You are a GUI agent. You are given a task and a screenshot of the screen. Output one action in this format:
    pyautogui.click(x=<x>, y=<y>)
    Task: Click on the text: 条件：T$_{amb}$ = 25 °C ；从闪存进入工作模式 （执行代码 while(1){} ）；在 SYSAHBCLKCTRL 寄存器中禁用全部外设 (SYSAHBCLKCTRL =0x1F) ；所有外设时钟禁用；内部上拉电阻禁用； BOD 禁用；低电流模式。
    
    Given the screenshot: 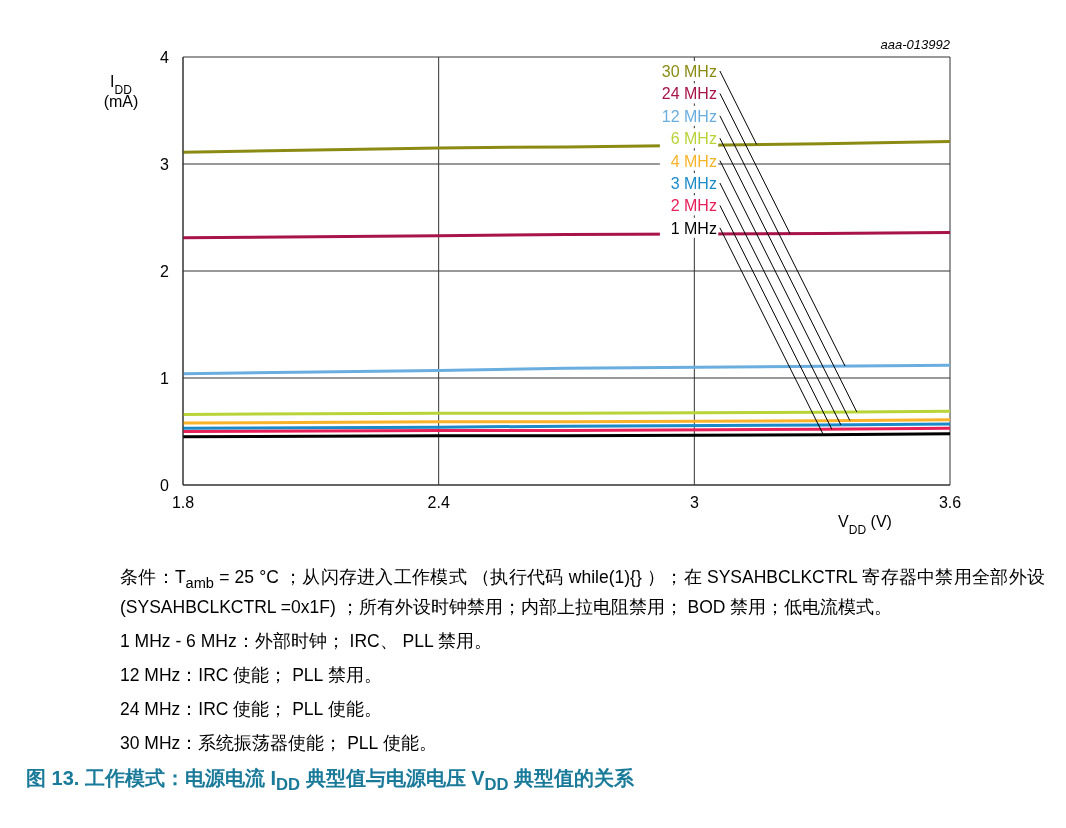 What is the action you would take?
    pyautogui.click(x=582, y=592)
    